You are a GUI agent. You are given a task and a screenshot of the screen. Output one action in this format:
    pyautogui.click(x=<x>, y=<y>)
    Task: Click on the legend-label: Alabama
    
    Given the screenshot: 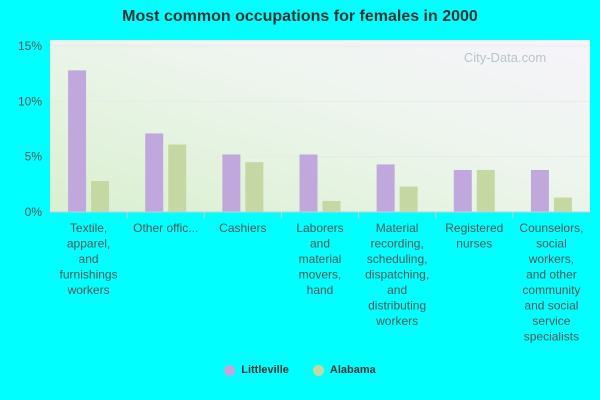 What is the action you would take?
    pyautogui.click(x=352, y=370)
    